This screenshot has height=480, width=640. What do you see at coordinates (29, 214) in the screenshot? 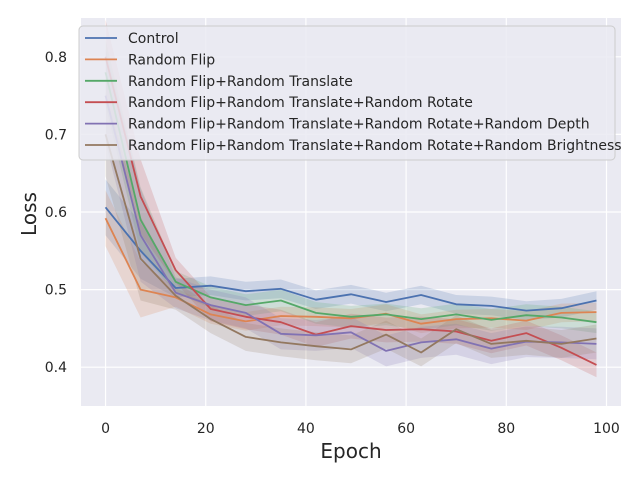
I see `y-axis-label: Loss` at bounding box center [29, 214].